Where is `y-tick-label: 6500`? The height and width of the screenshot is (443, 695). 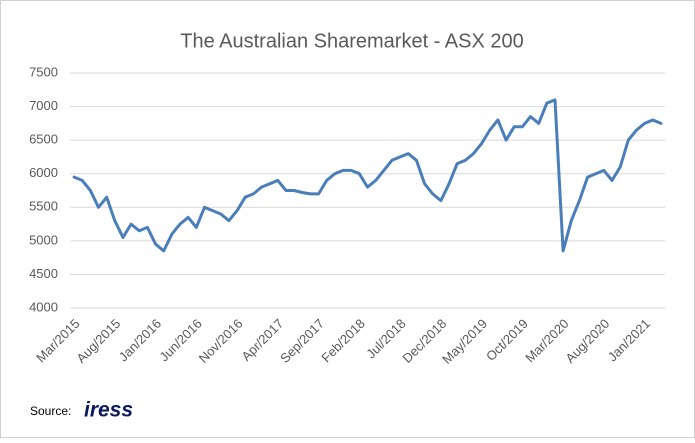
y-tick-label: 6500 is located at coordinates (43, 139).